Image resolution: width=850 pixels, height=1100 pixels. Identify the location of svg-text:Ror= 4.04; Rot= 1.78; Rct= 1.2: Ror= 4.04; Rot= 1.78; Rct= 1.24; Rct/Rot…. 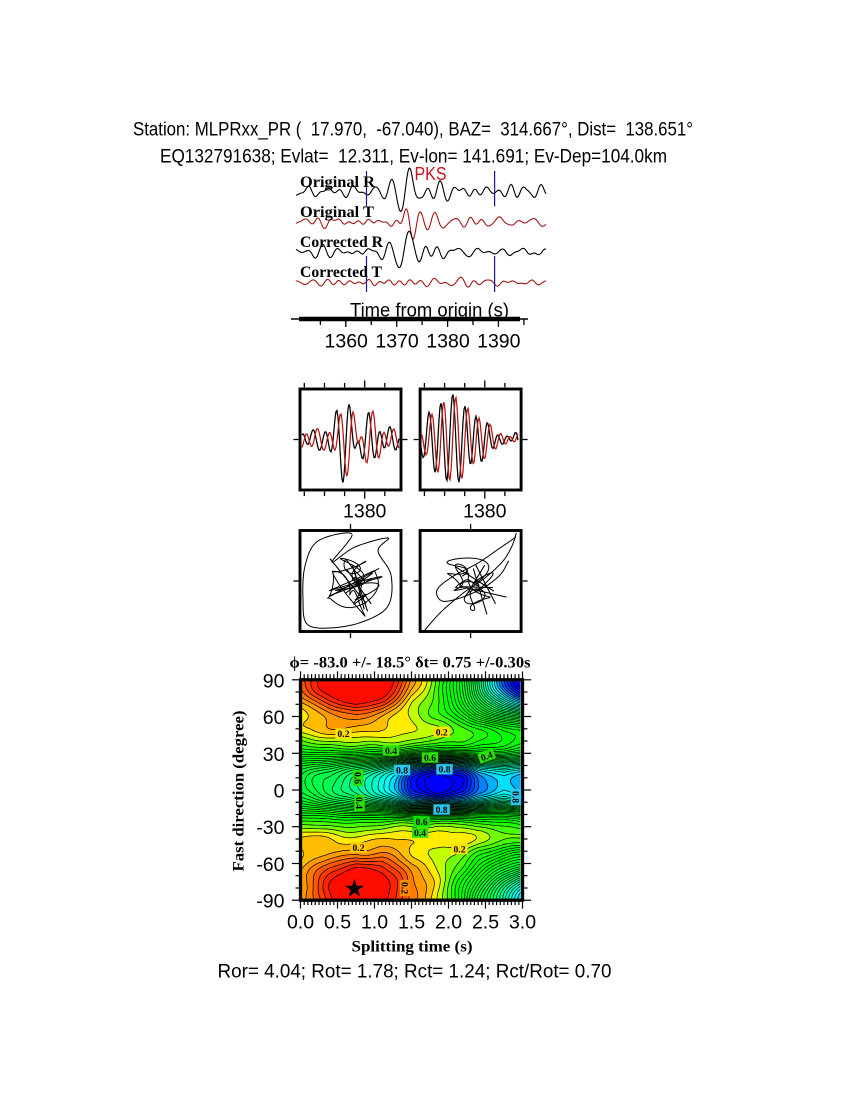
(415, 972).